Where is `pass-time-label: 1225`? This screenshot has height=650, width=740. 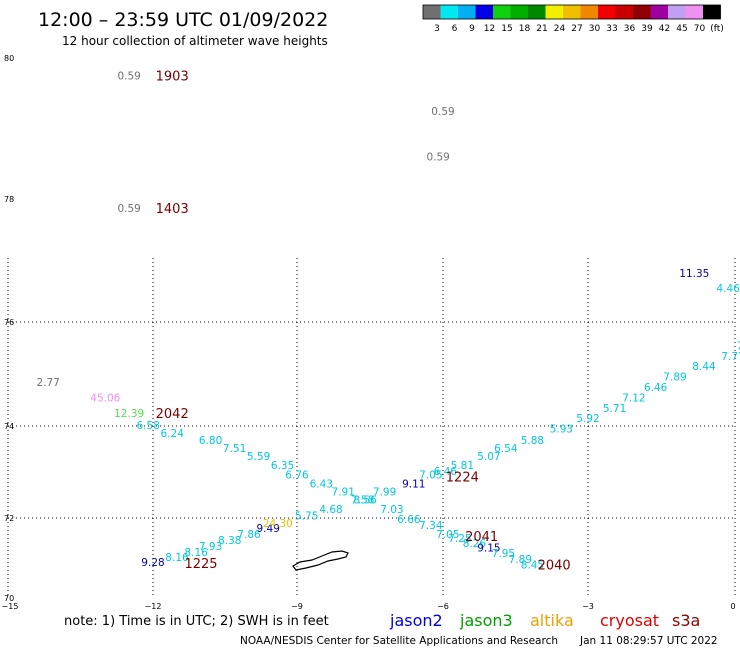 pass-time-label: 1225 is located at coordinates (200, 564).